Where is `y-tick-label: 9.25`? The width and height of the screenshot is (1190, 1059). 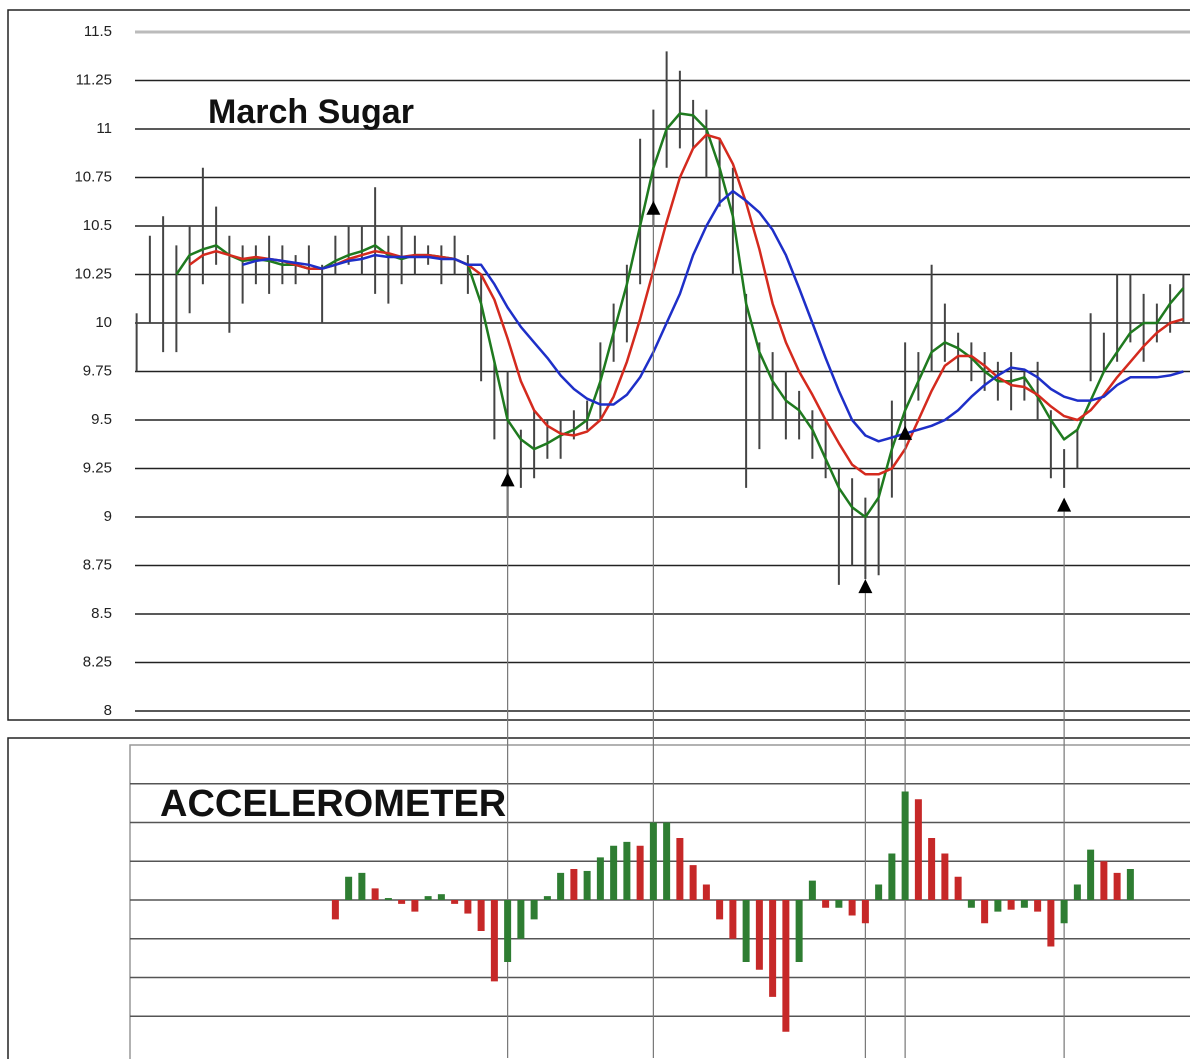
y-tick-label: 9.25 is located at coordinates (97, 467).